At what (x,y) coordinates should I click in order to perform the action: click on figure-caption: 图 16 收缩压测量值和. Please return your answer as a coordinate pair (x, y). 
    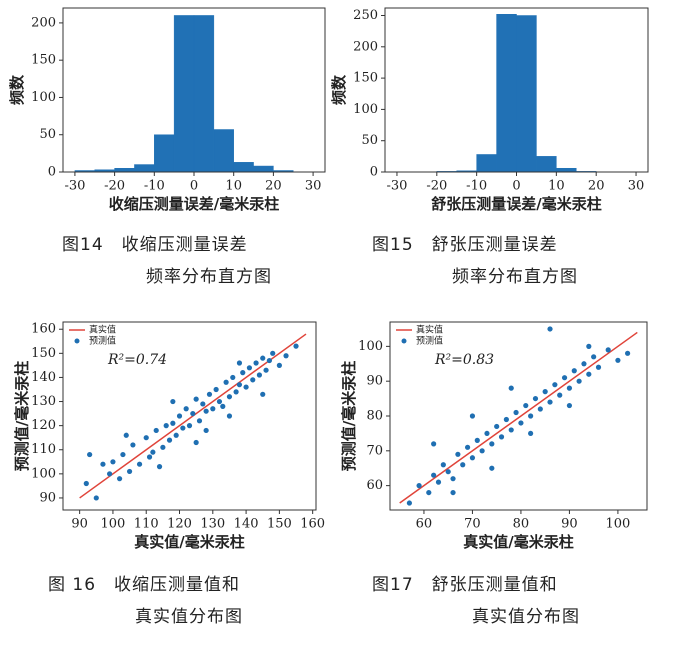
    Looking at the image, I should click on (144, 585).